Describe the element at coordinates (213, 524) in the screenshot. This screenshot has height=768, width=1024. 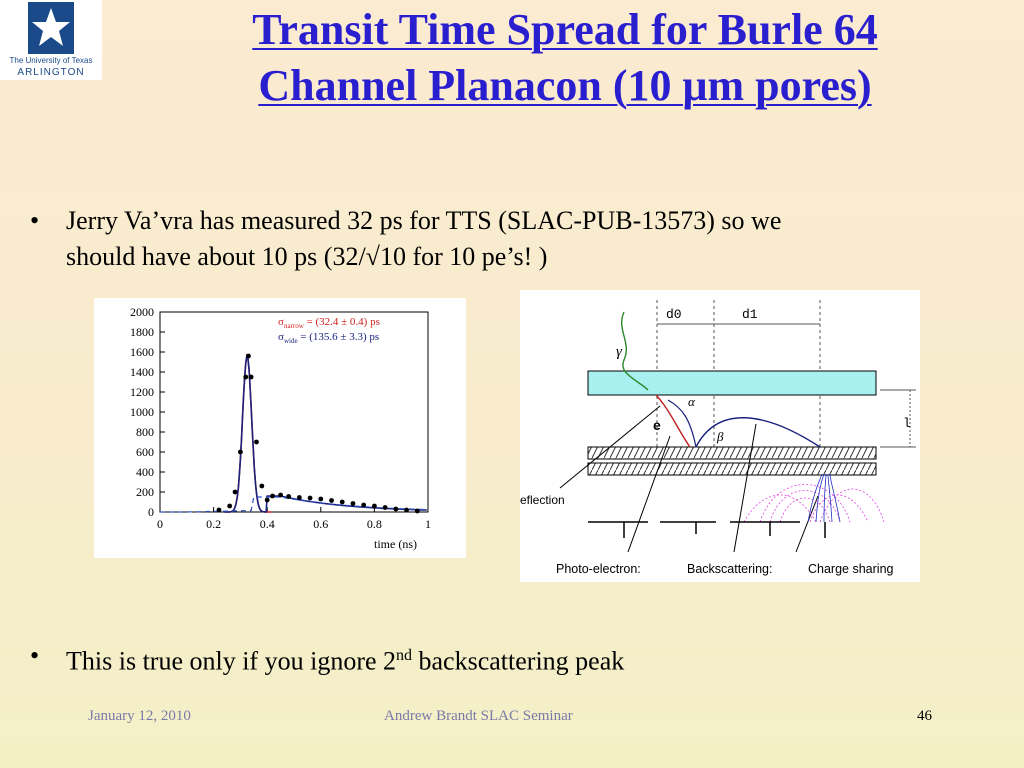
I see `x-tick-label: 0.2` at that location.